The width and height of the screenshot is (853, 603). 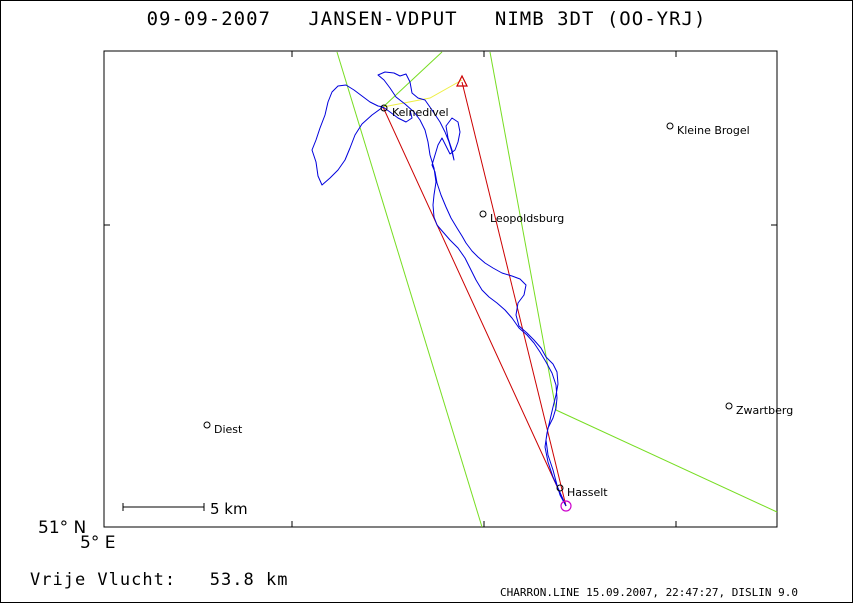 I want to click on place-hasselt: Hasselt, so click(x=582, y=491).